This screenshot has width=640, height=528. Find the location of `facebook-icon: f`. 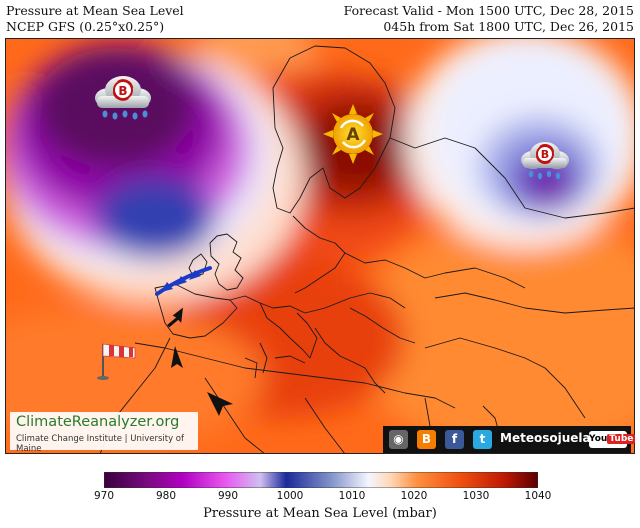

facebook-icon: f is located at coordinates (454, 439).